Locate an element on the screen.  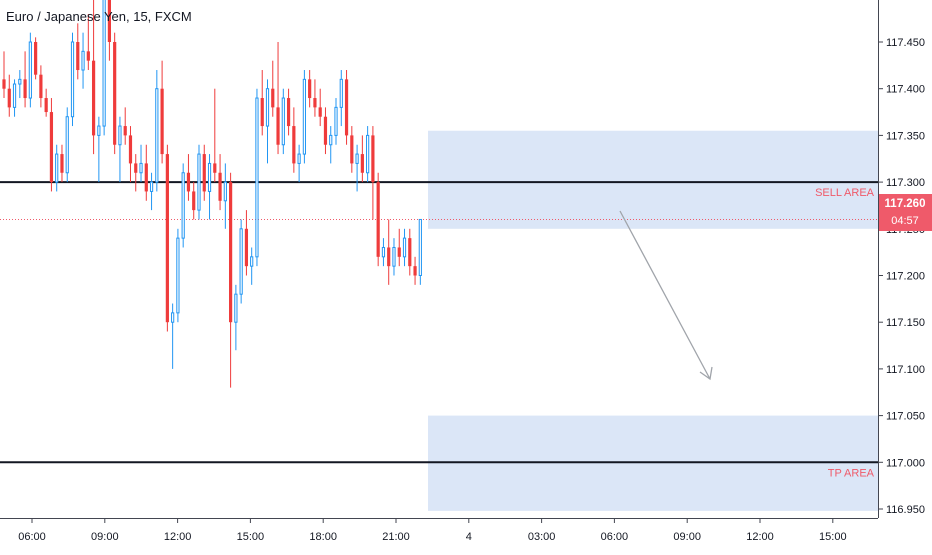
arrow-head-icon is located at coordinates (706, 373).